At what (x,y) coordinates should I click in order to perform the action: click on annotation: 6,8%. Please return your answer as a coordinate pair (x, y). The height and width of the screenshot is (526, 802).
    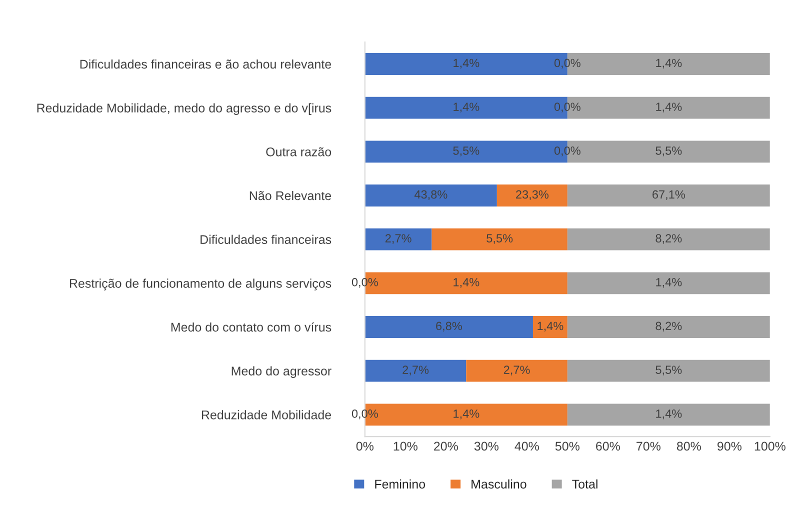
    Looking at the image, I should click on (449, 327).